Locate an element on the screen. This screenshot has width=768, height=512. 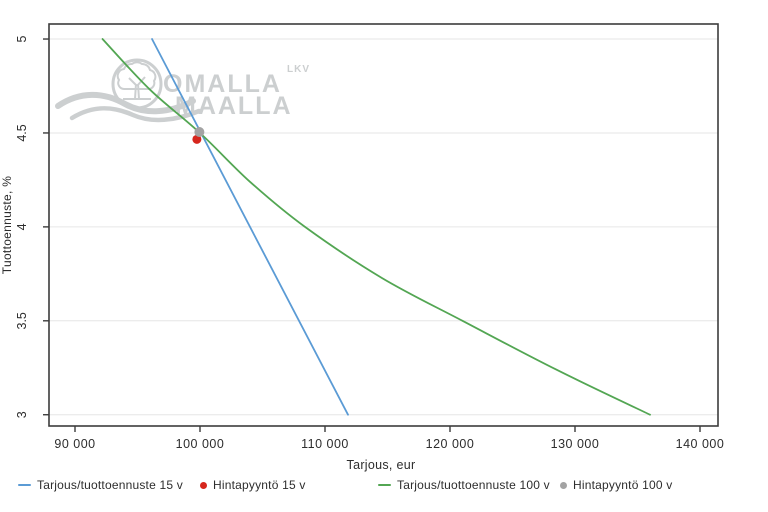
x-tick-label: 110 000 is located at coordinates (325, 444).